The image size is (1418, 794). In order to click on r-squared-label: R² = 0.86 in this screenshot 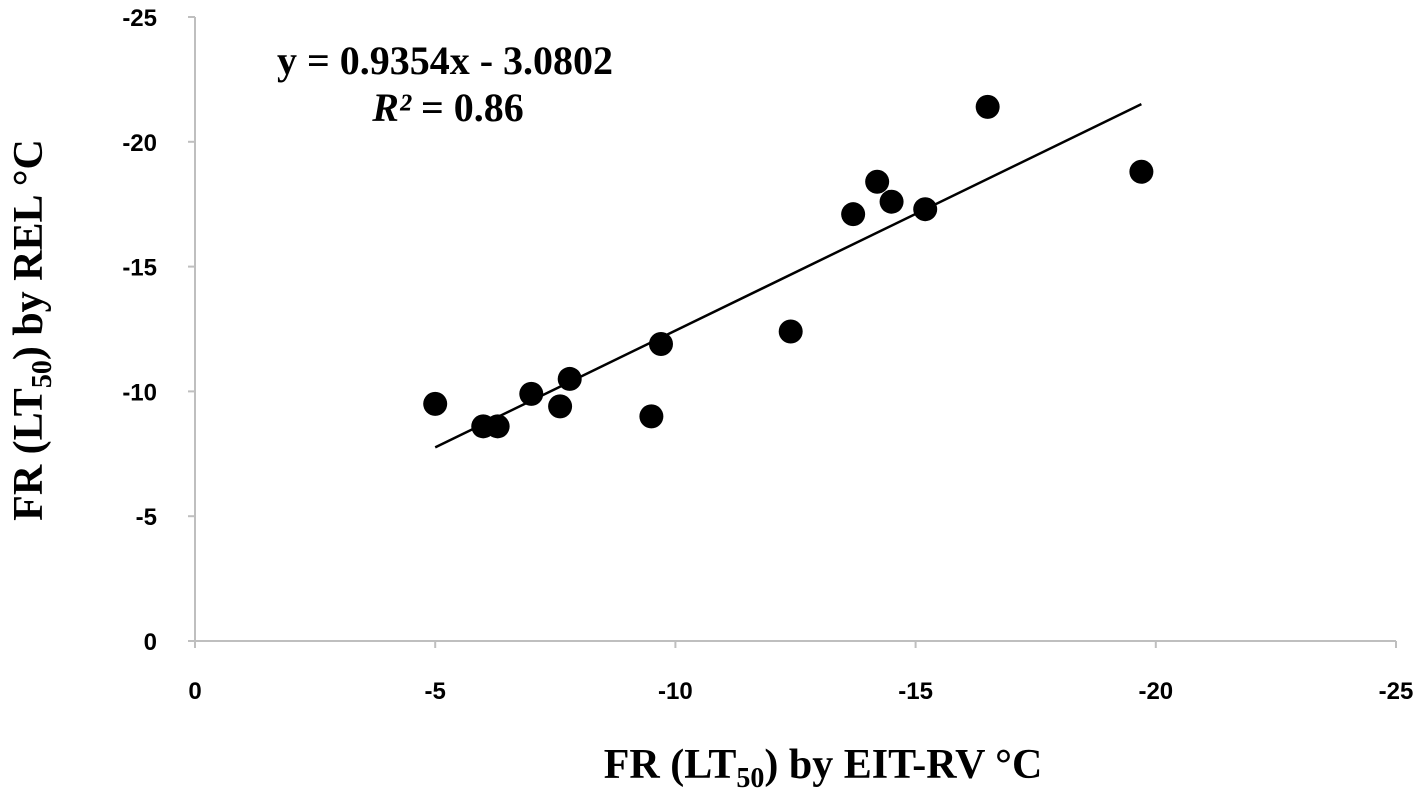, I will do `click(447, 107)`.